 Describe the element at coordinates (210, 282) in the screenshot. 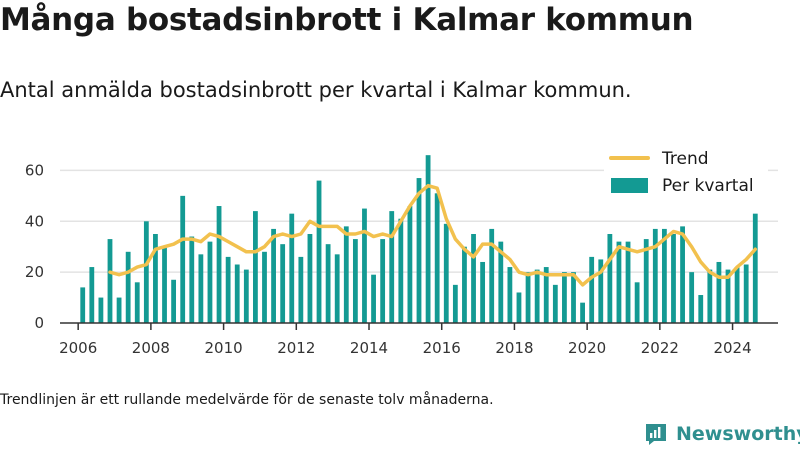

I see `bar-2009-Q3` at that location.